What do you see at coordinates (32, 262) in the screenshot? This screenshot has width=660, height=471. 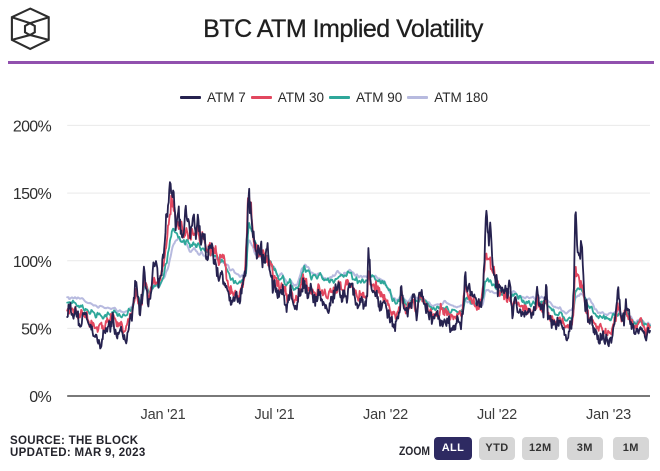 I see `svg-text: 100%` at bounding box center [32, 262].